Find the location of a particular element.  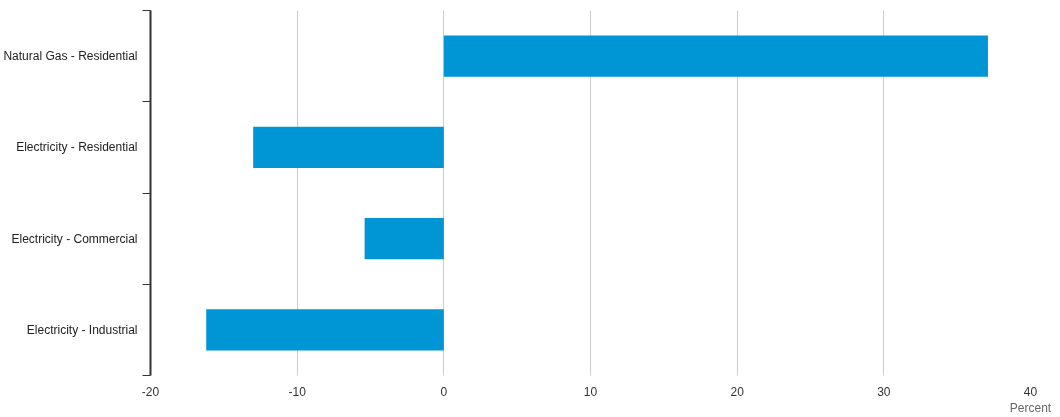

x-tick-label: 40 is located at coordinates (1030, 391).